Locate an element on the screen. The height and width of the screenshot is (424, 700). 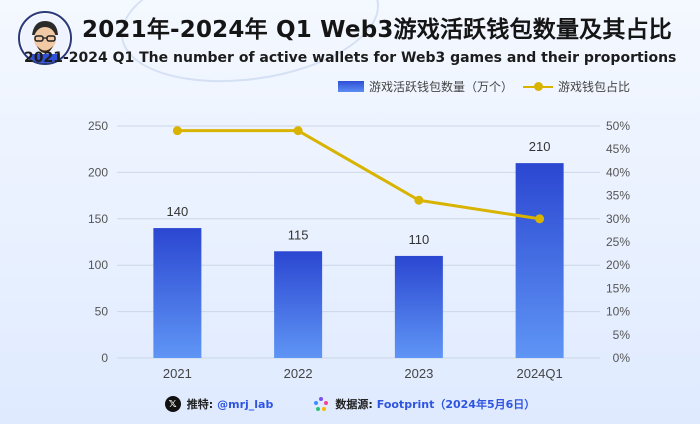
legend-bar-swatch is located at coordinates (350, 86).